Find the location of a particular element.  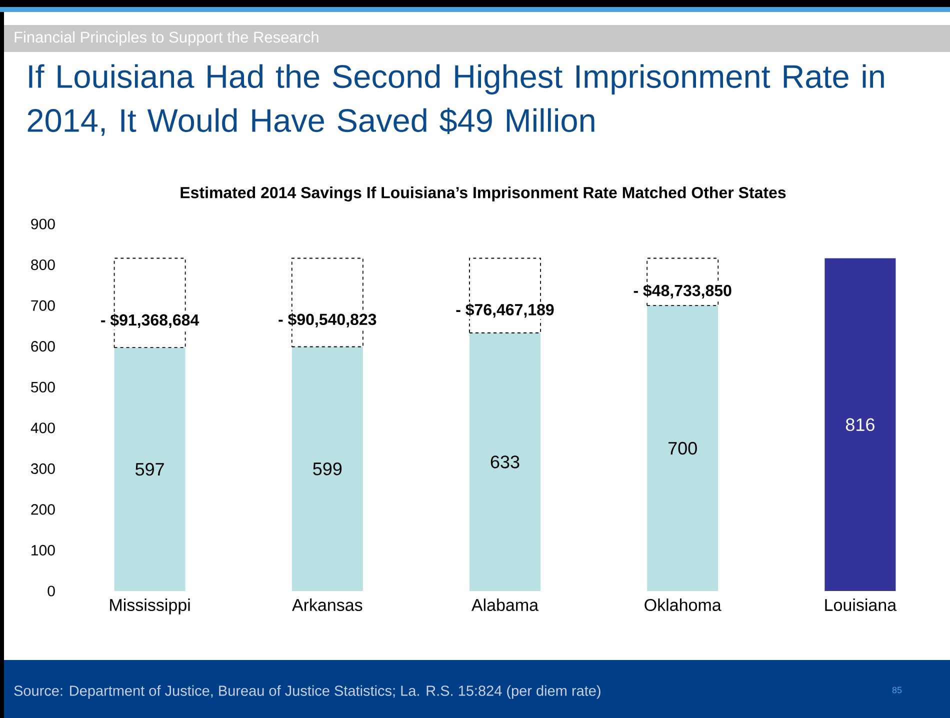

annotation: - $90,540,823 is located at coordinates (327, 320).